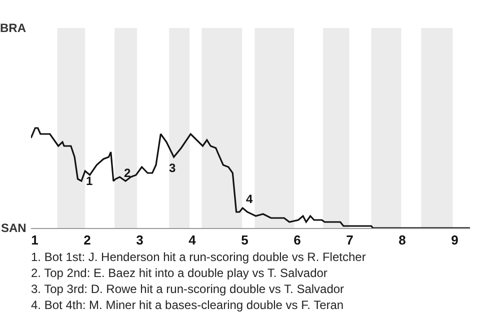  I want to click on x-tick-label: 3, so click(140, 240).